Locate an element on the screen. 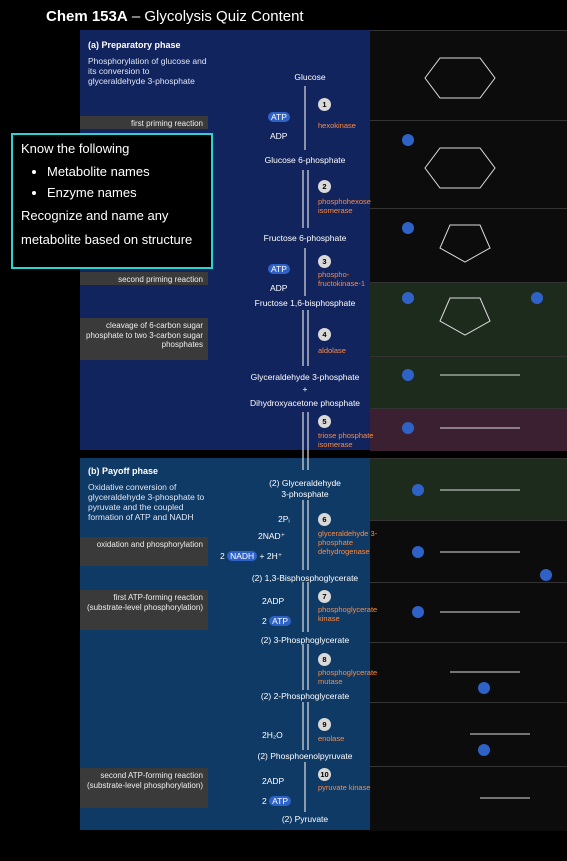 The image size is (567, 861). structure-fructose-6-phosphate is located at coordinates (468, 245).